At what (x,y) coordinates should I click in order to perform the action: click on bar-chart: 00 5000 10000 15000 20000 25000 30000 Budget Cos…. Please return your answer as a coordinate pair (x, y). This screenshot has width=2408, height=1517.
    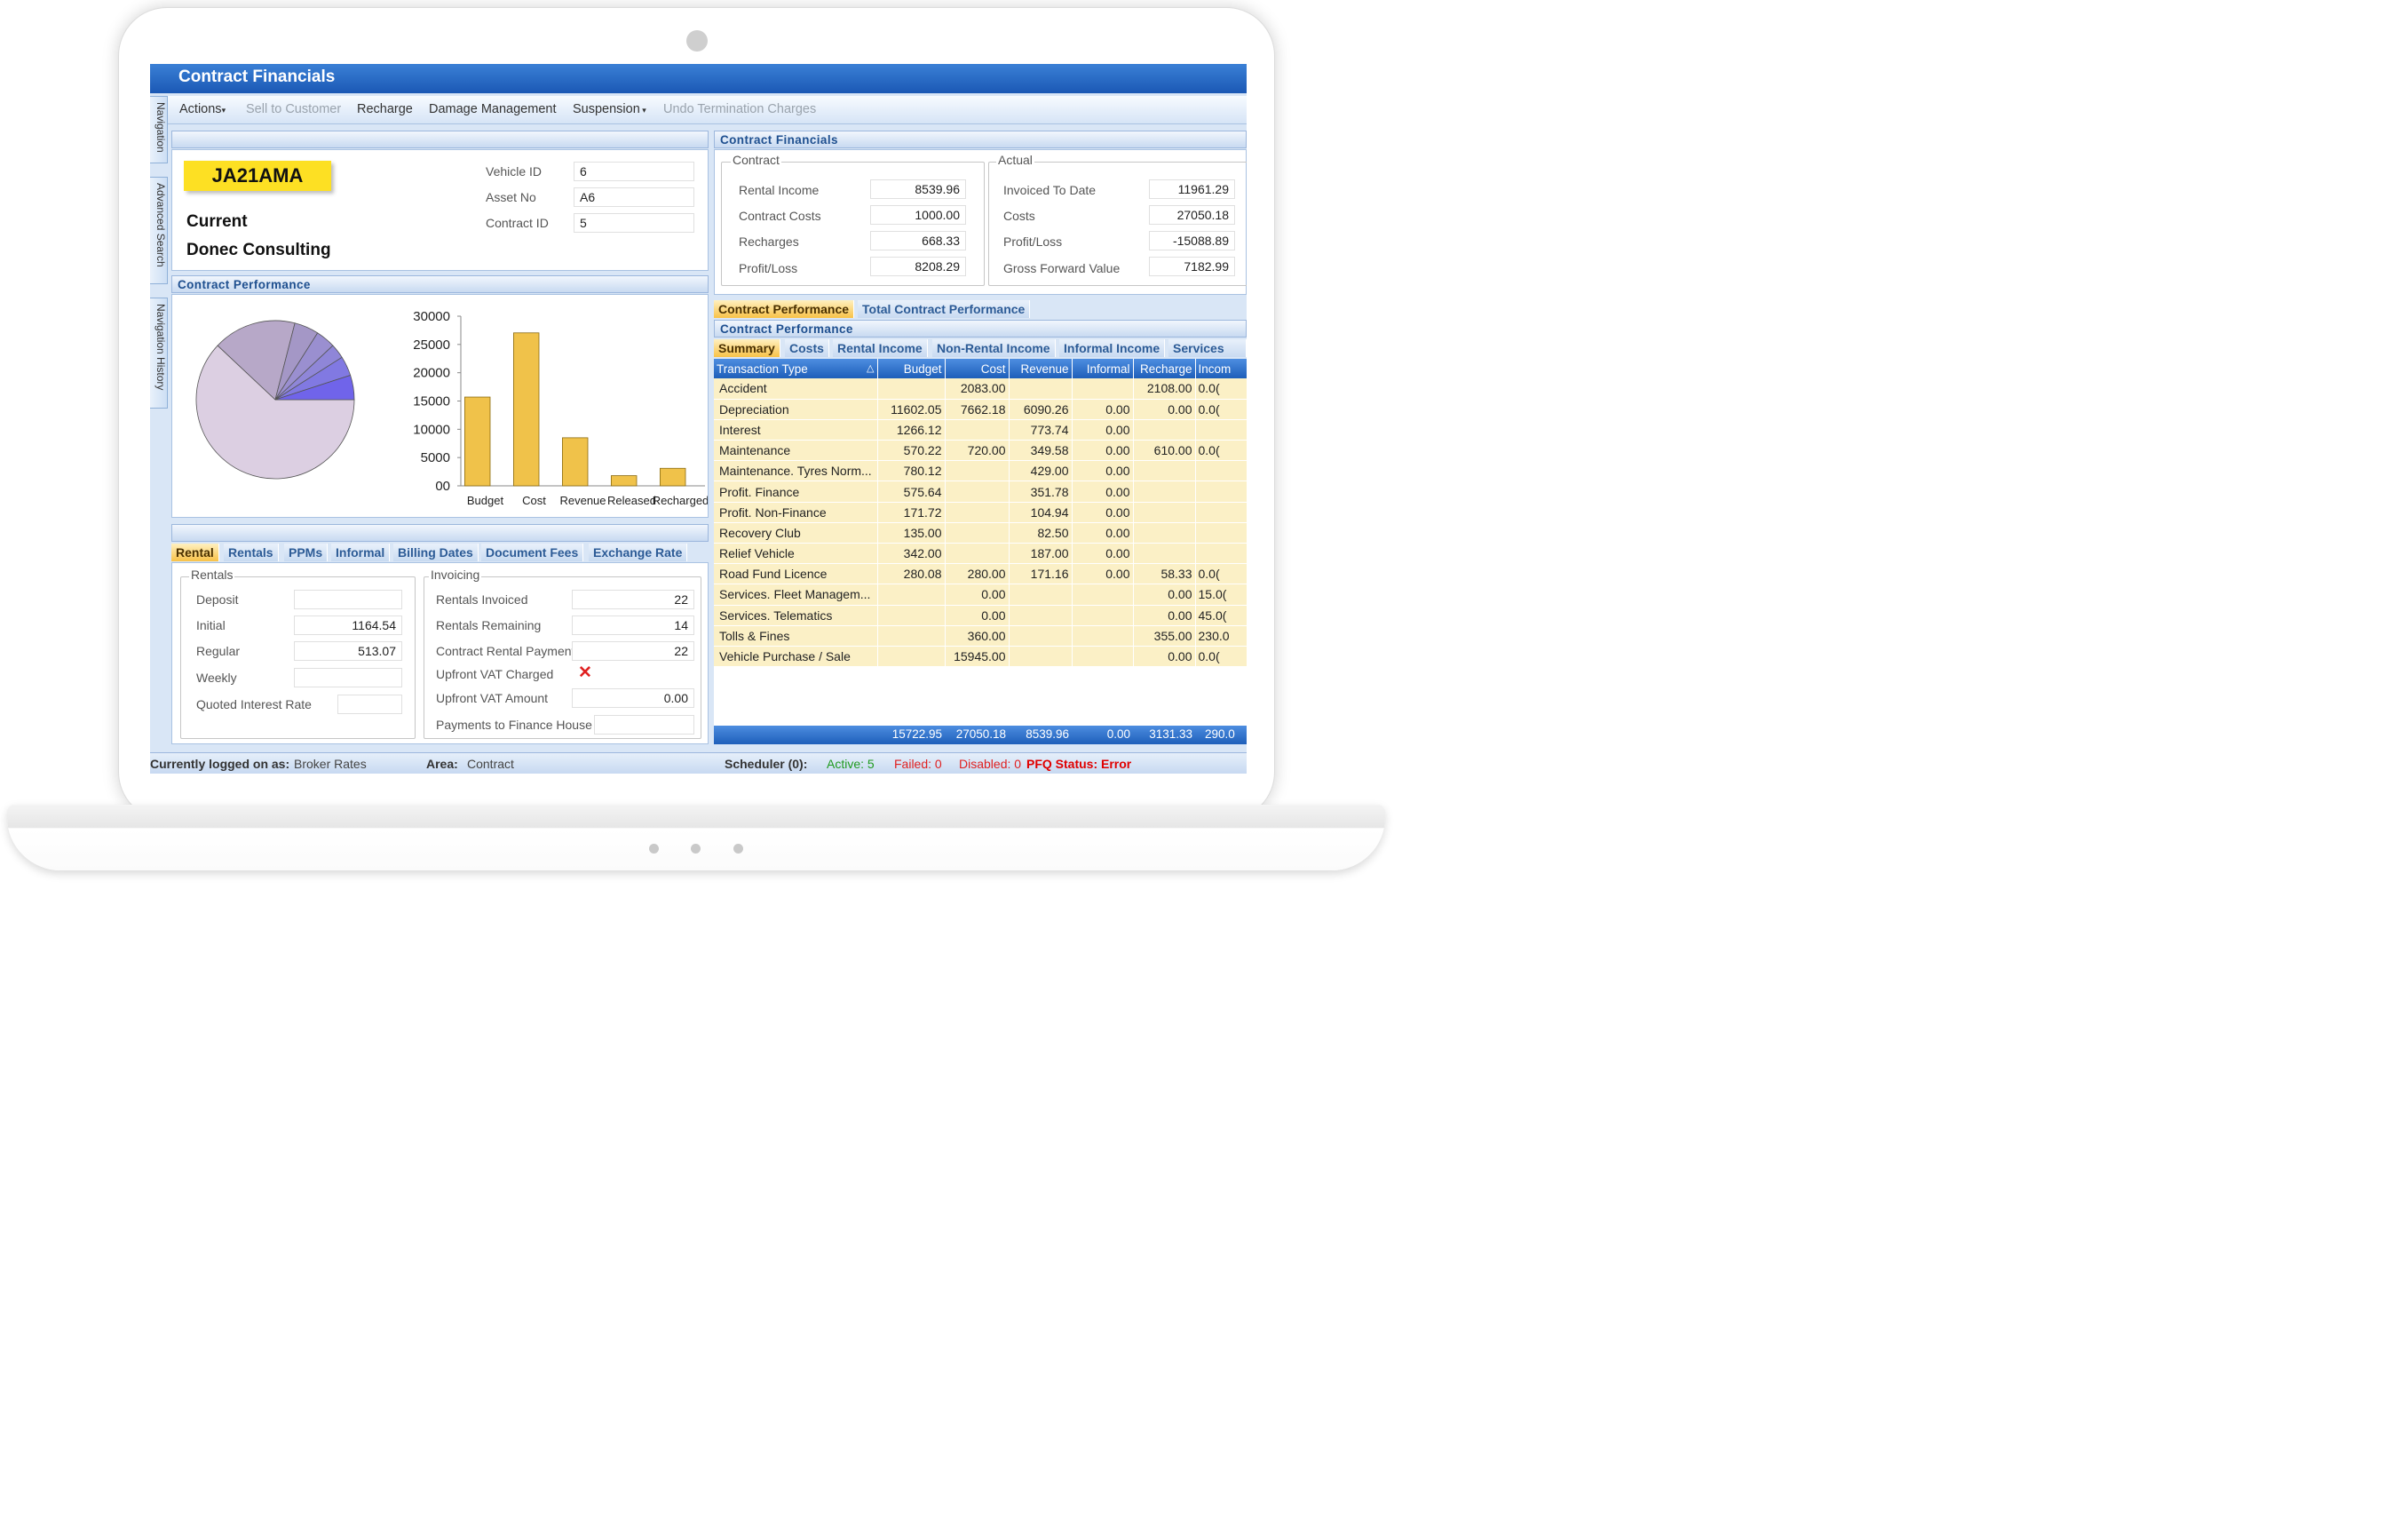
    Looking at the image, I should click on (561, 408).